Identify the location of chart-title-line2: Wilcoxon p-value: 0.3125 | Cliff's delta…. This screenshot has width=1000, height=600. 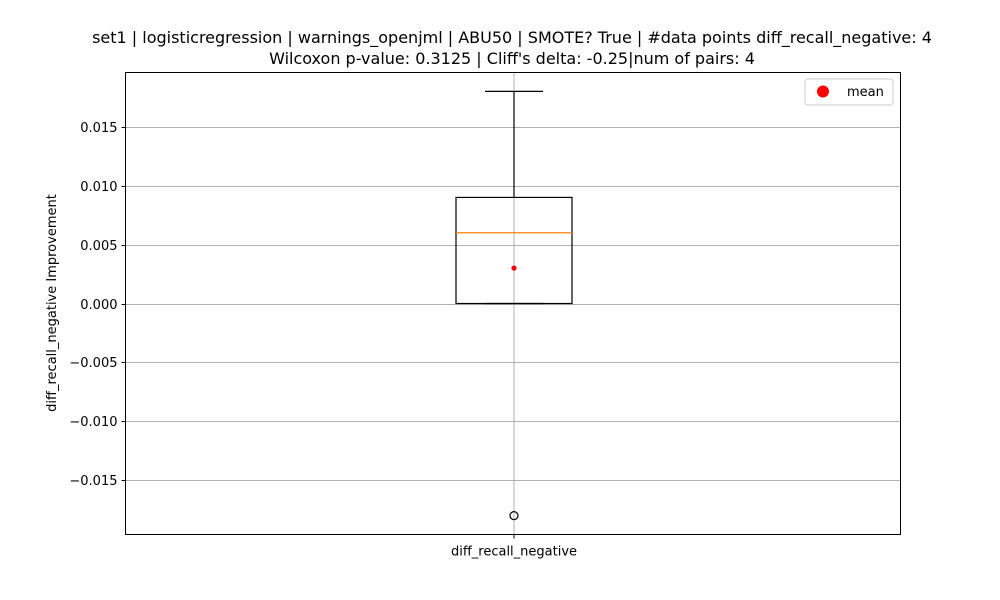
(512, 58).